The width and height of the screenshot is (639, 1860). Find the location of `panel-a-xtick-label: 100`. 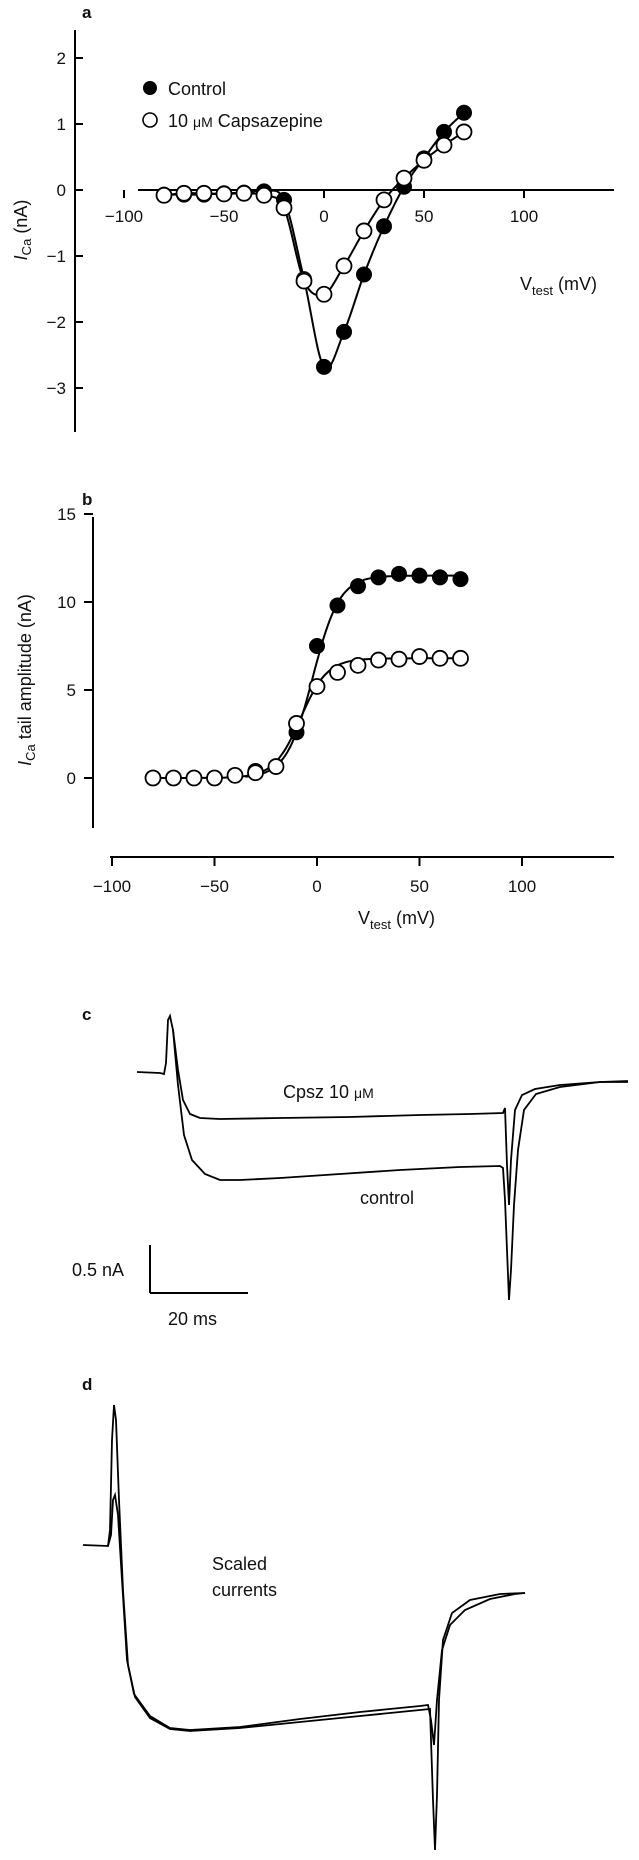

panel-a-xtick-label: 100 is located at coordinates (524, 216).